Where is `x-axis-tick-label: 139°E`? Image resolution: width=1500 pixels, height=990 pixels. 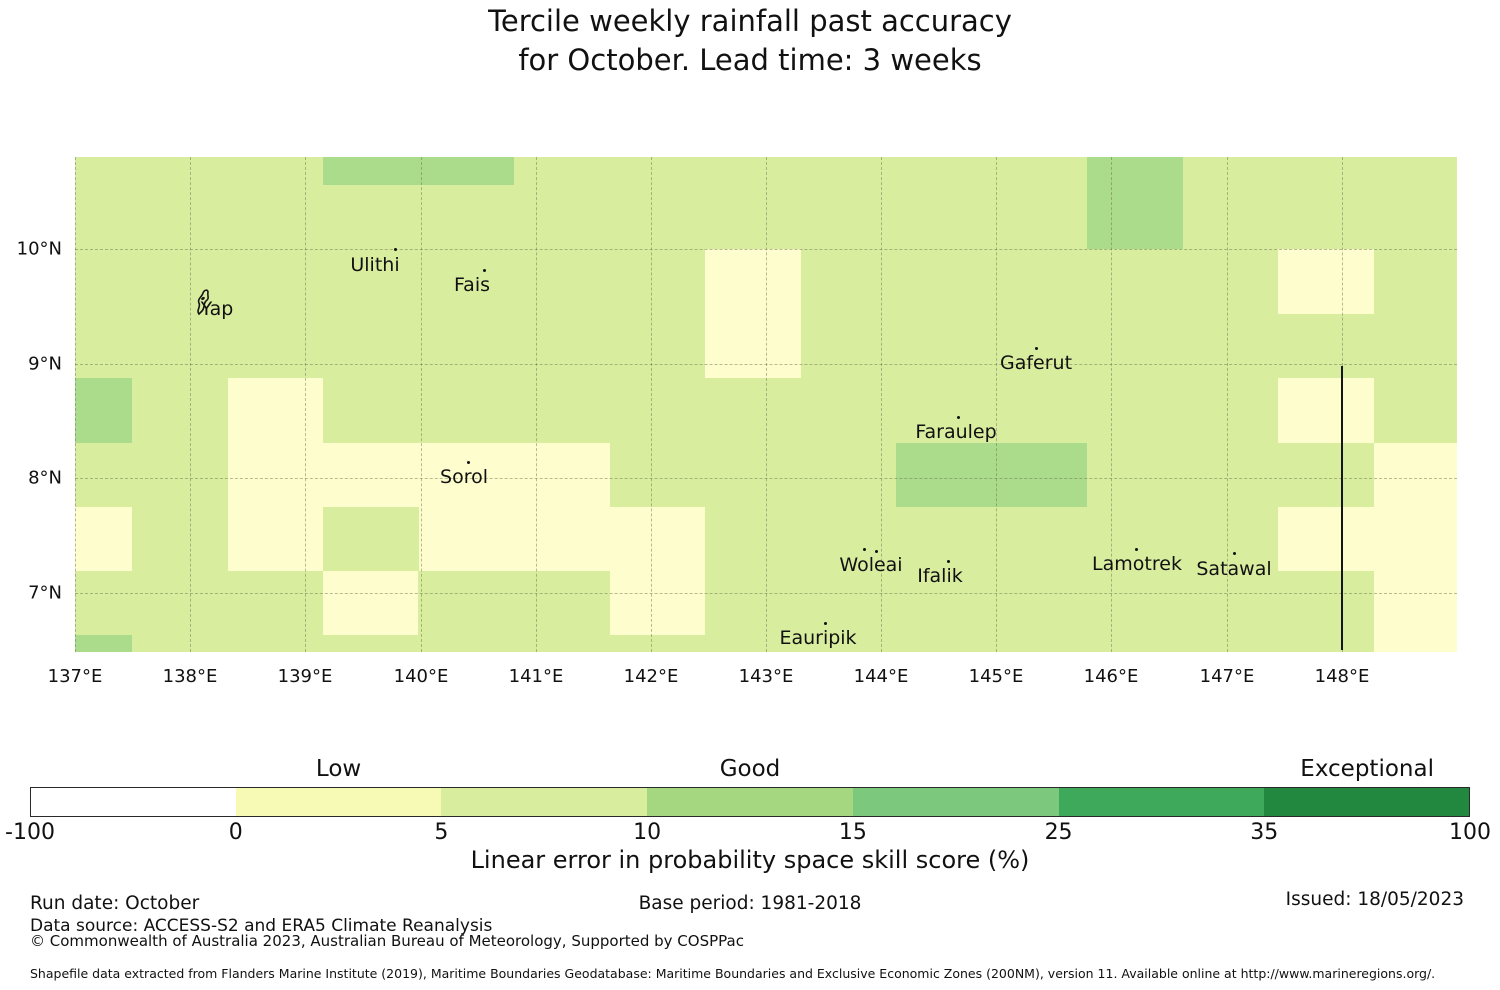
x-axis-tick-label: 139°E is located at coordinates (305, 676).